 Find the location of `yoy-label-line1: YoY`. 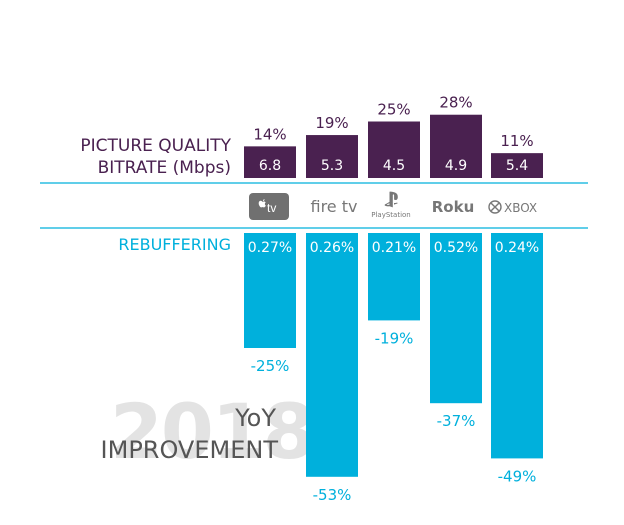

yoy-label-line1: YoY is located at coordinates (255, 418).